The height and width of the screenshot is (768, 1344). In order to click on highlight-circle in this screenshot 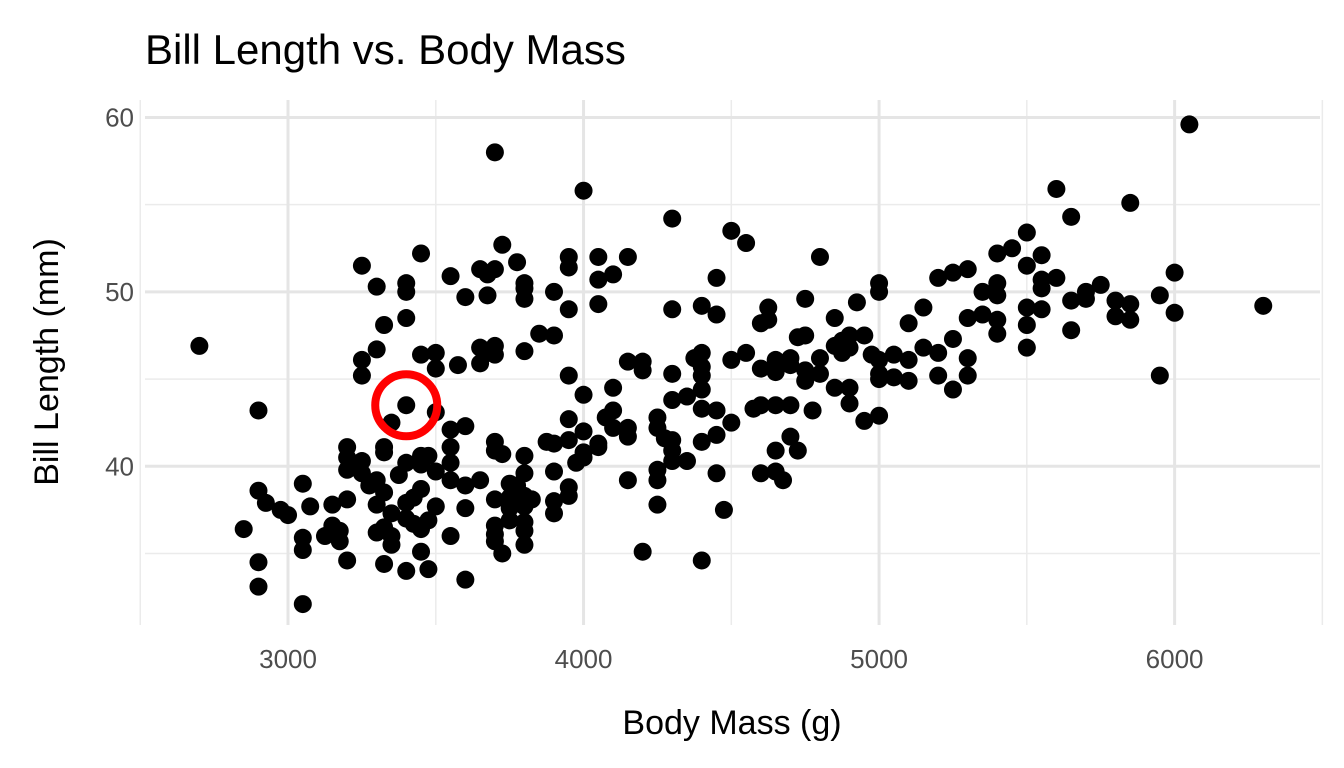, I will do `click(406, 405)`.